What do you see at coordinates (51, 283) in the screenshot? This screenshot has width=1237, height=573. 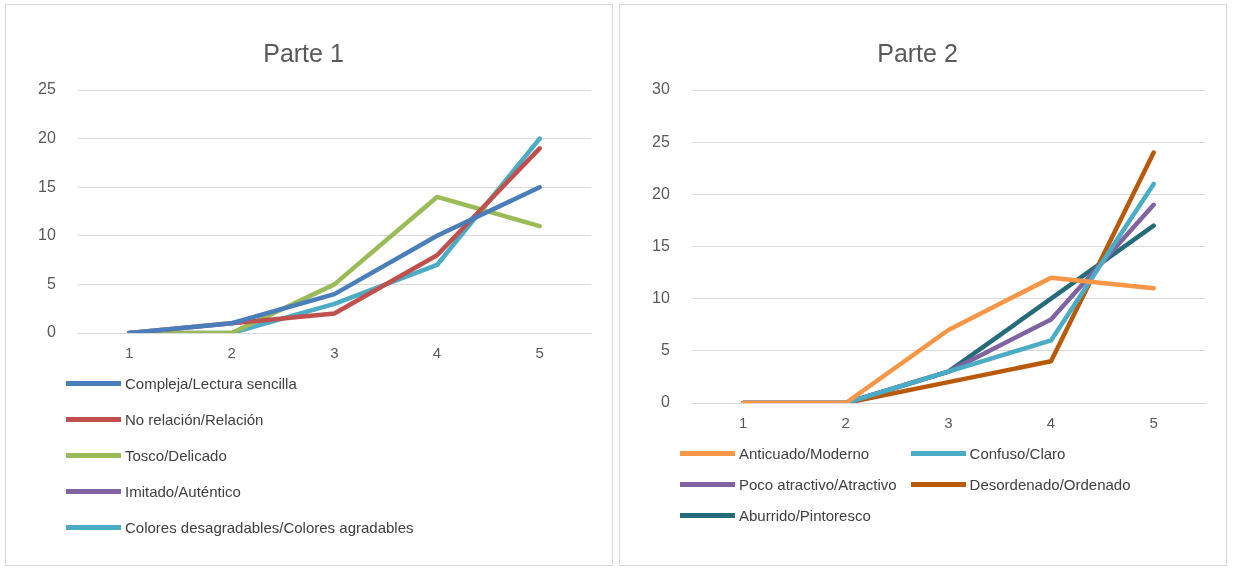 I see `y-tick-label: 5` at bounding box center [51, 283].